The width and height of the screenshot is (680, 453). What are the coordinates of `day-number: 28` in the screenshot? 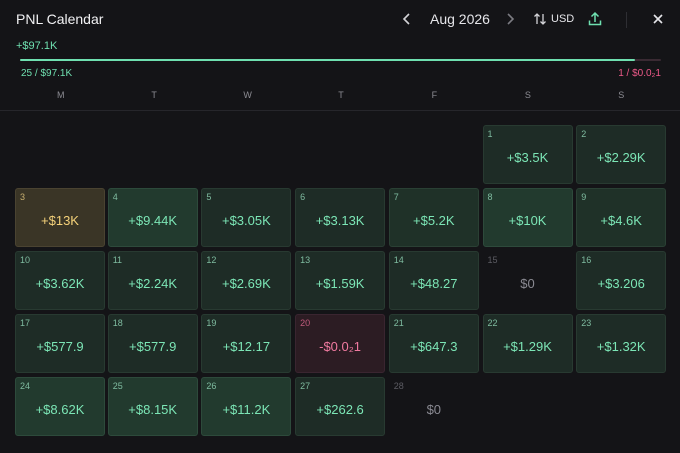 It's located at (398, 386).